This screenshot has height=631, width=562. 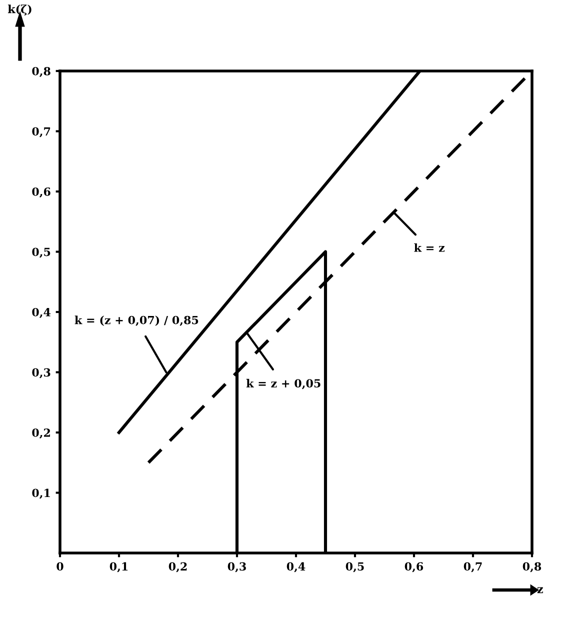 I want to click on y-tick-label: 0,4, so click(x=41, y=313).